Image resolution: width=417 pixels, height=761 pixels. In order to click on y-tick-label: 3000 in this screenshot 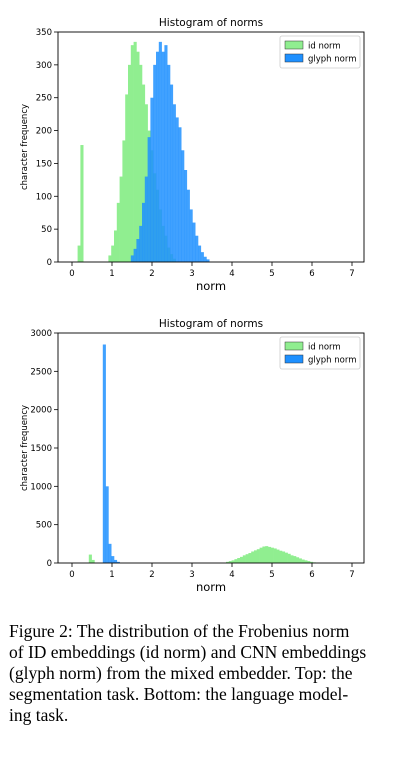, I will do `click(41, 334)`.